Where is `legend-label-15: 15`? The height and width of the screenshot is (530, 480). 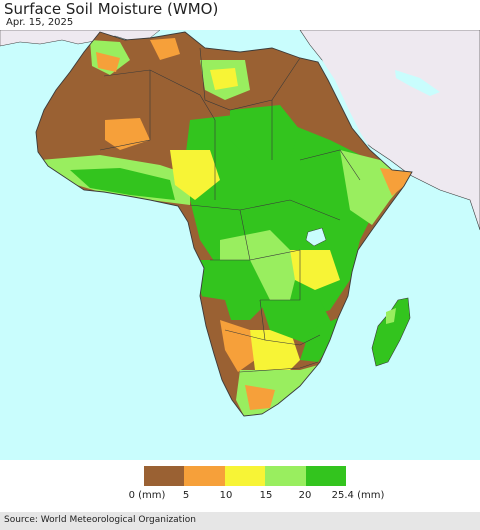
legend-label-15: 15 is located at coordinates (266, 495).